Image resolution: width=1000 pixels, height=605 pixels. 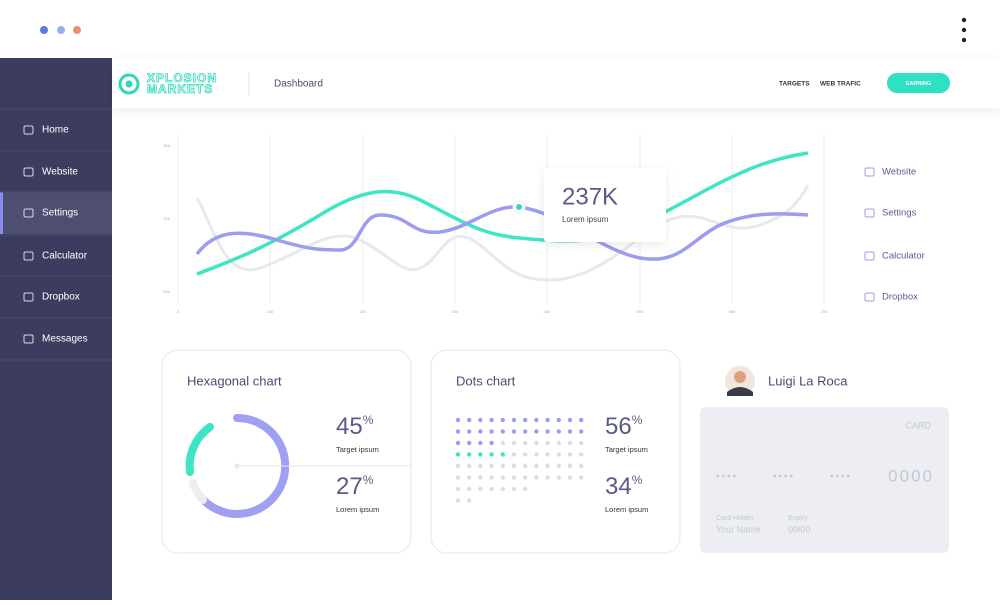 I want to click on profile-name: Luigi La Roca, so click(x=808, y=380).